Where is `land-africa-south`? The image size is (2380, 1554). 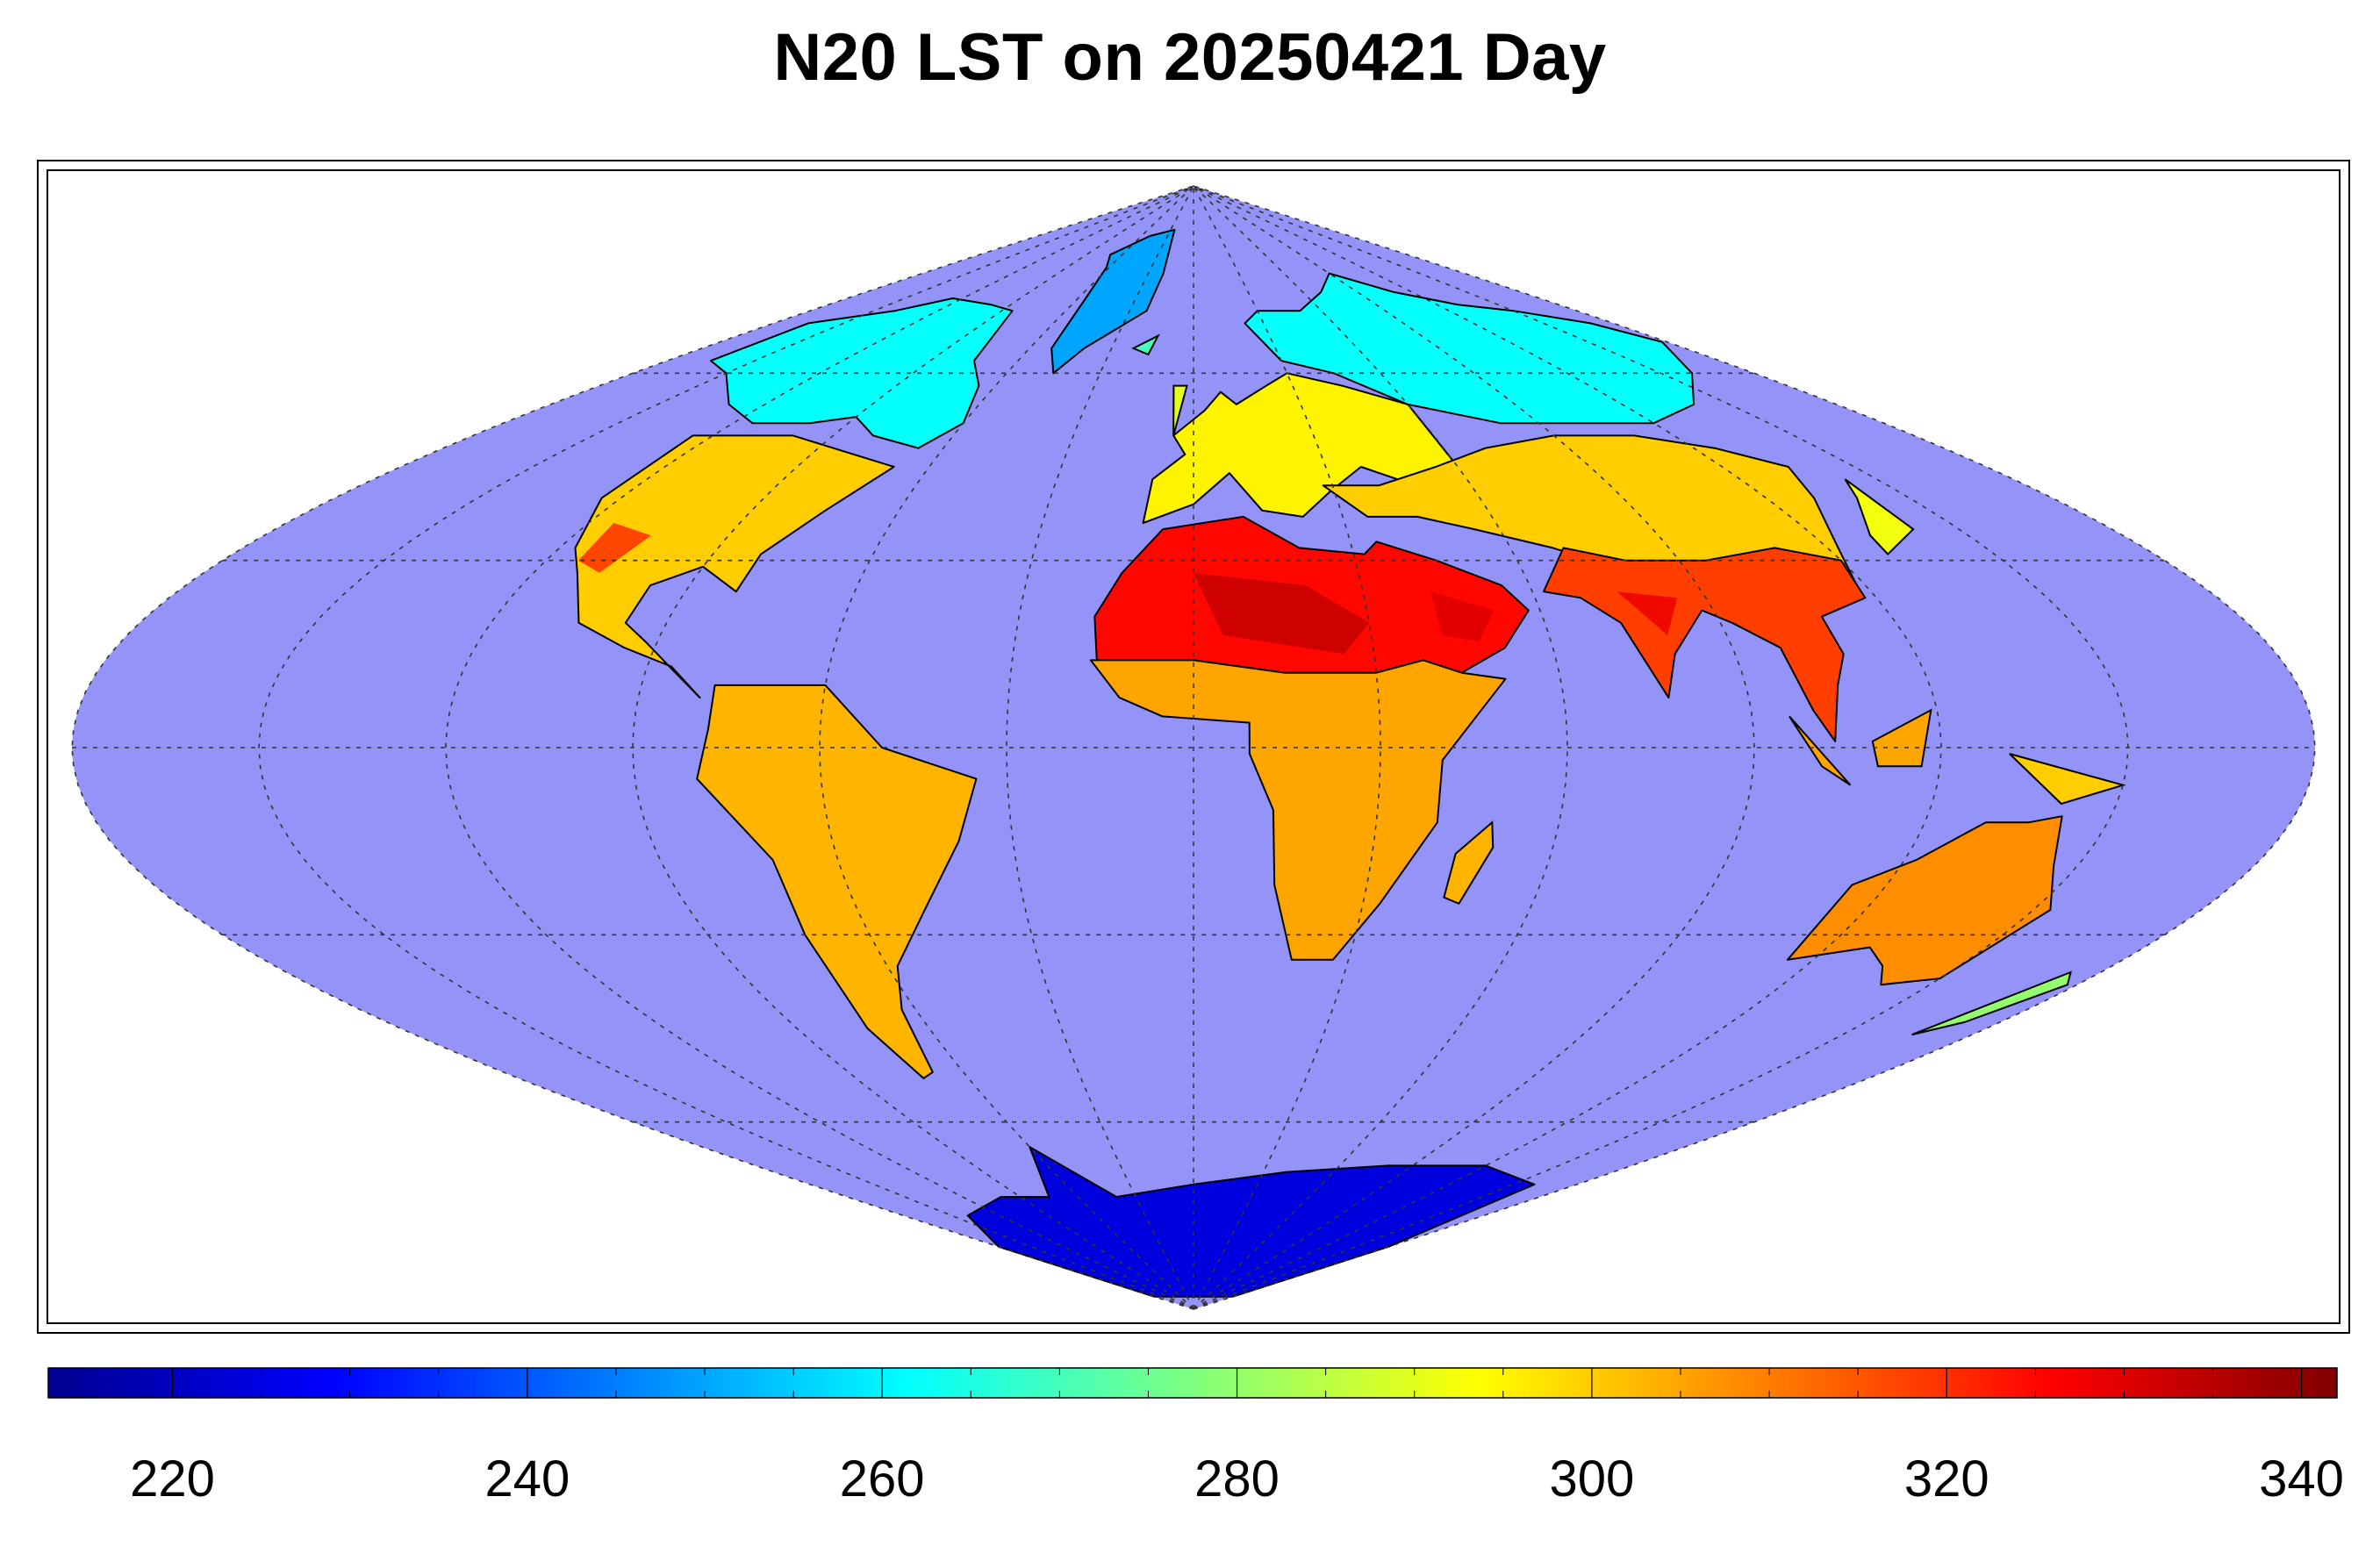
land-africa-south is located at coordinates (1298, 810).